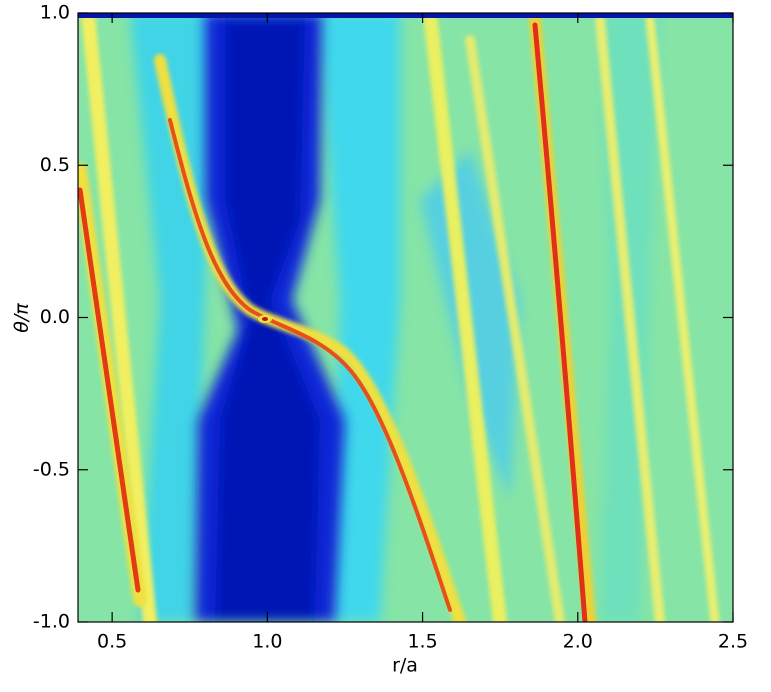 The width and height of the screenshot is (771, 692). What do you see at coordinates (112, 642) in the screenshot?
I see `x-tick-label: 0.5` at bounding box center [112, 642].